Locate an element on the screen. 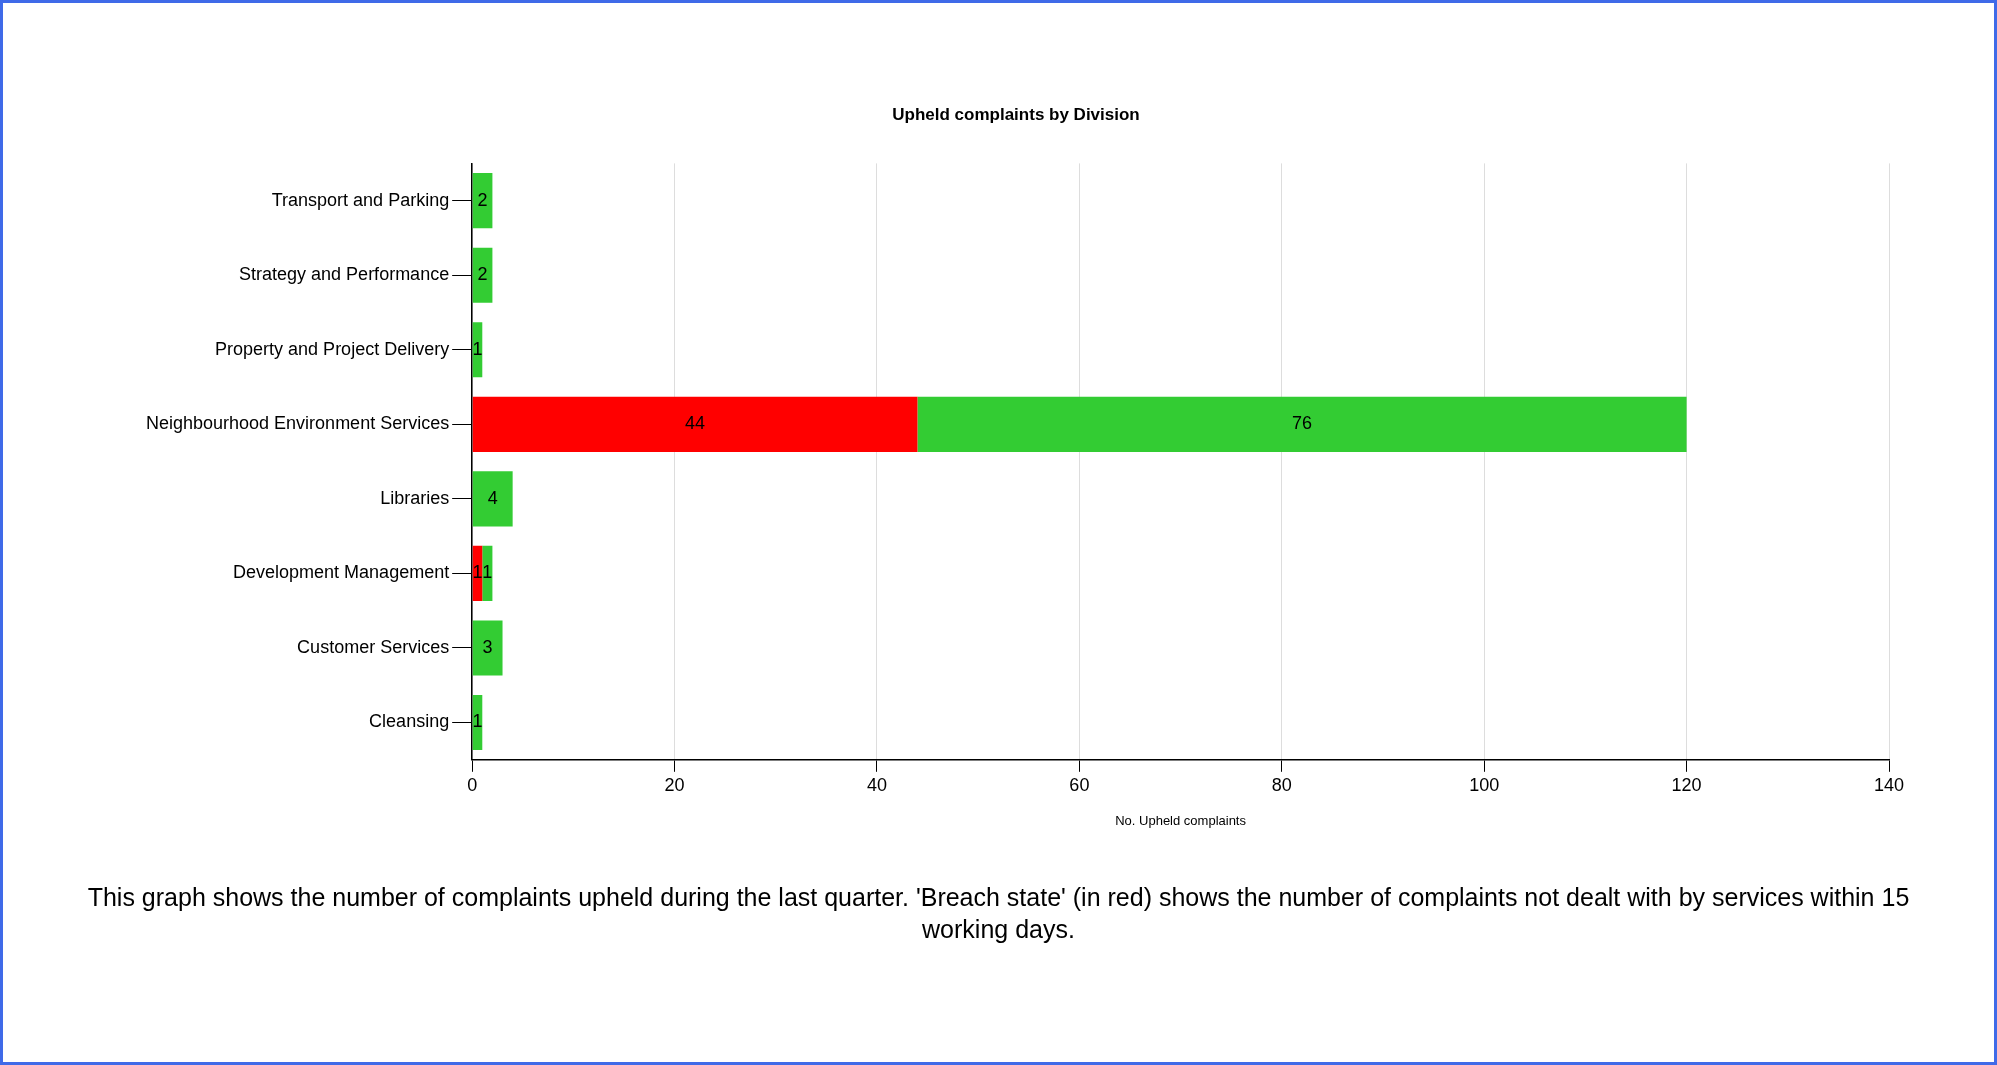  y-tick-label: Libraries is located at coordinates (415, 497).